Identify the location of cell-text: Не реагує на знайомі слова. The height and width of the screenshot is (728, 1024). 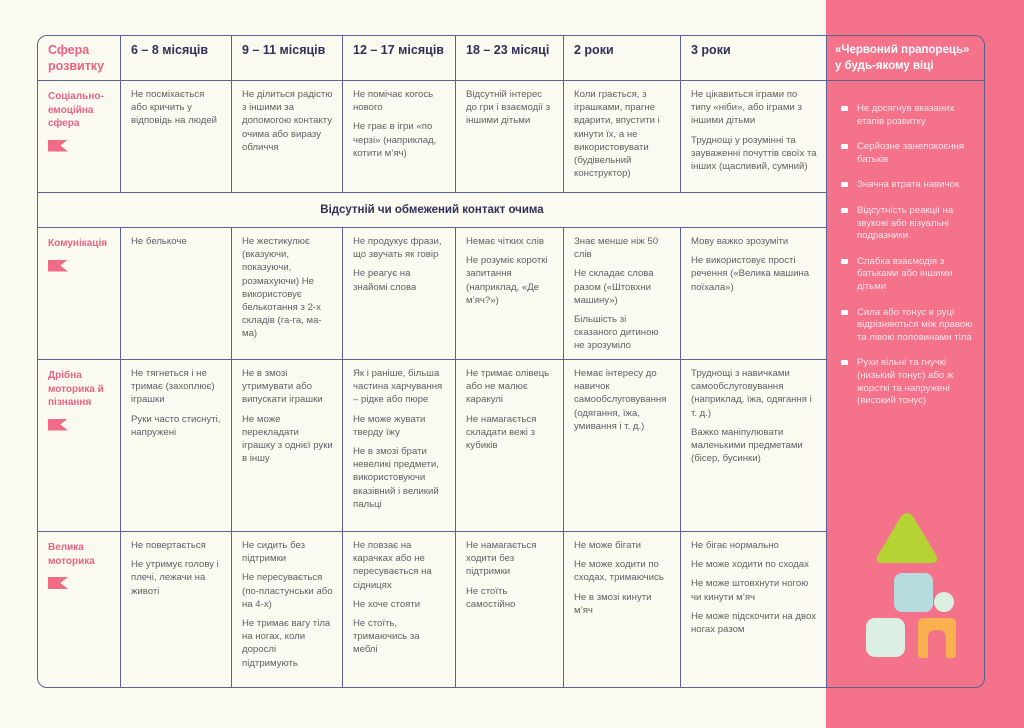
(385, 280).